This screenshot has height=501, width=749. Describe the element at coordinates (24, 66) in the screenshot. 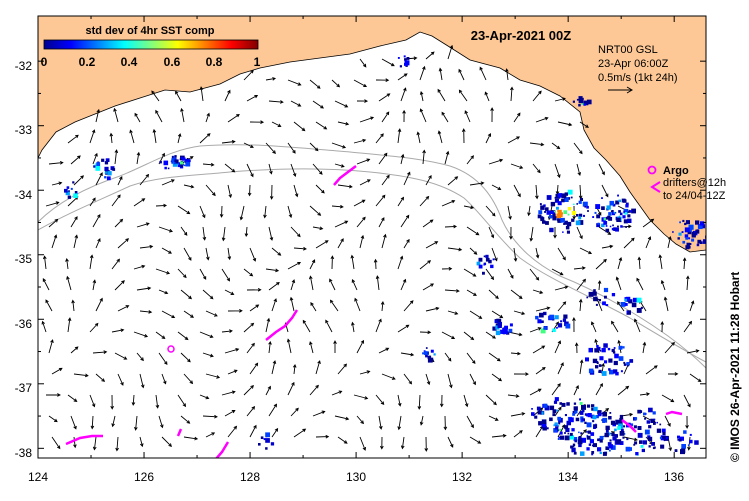

I see `lat-label: -32` at that location.